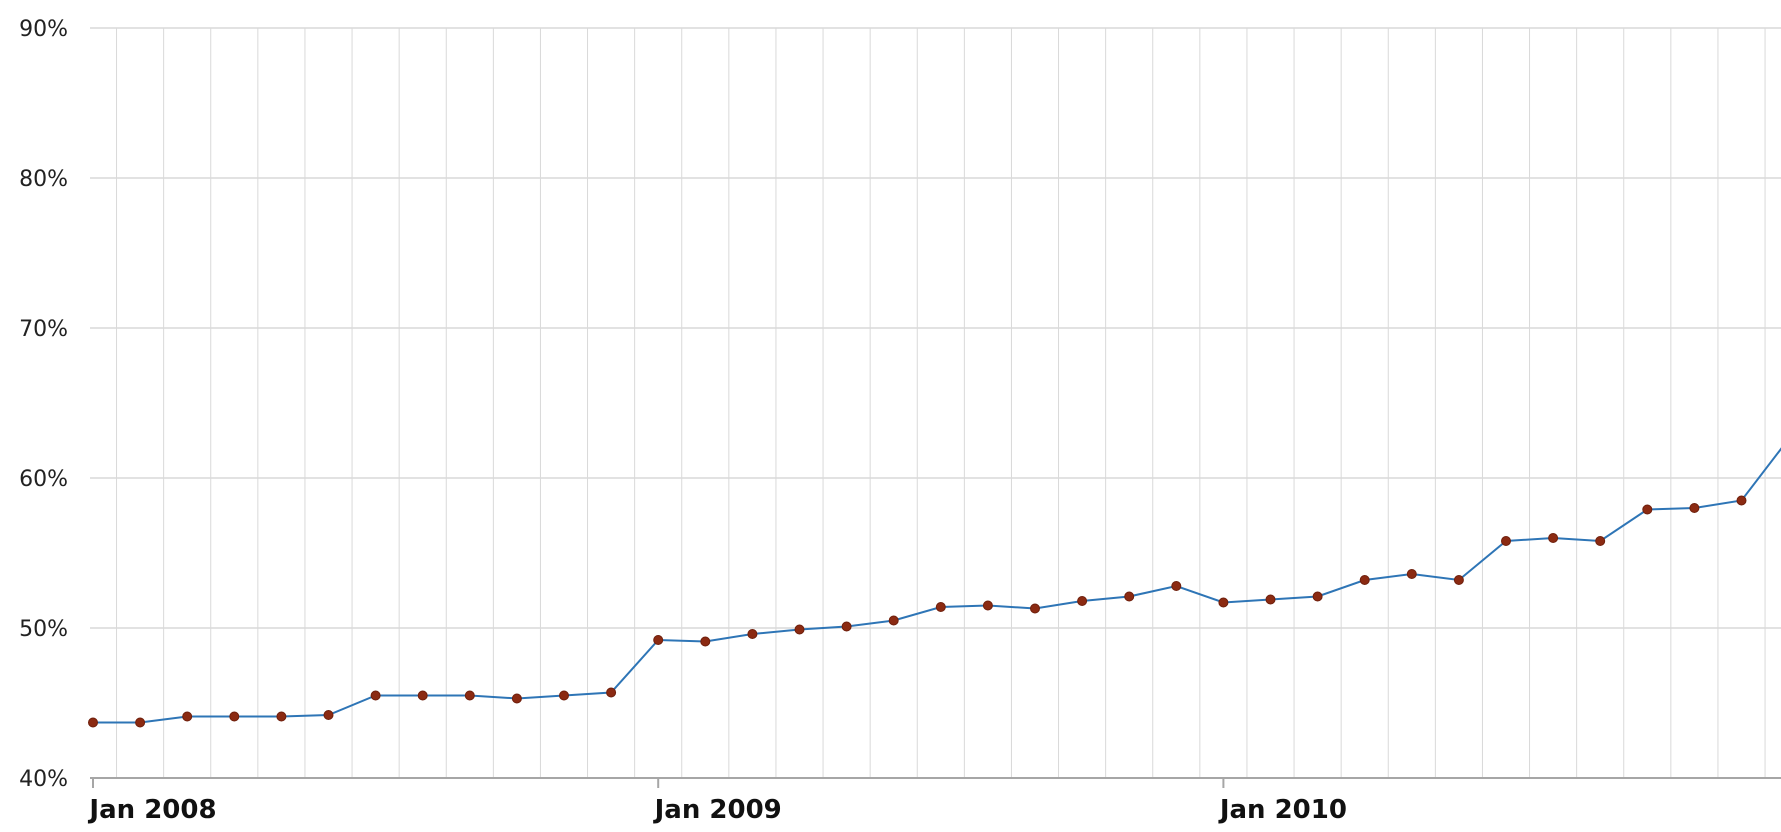  What do you see at coordinates (43, 479) in the screenshot?
I see `y-tick-label: 60%` at bounding box center [43, 479].